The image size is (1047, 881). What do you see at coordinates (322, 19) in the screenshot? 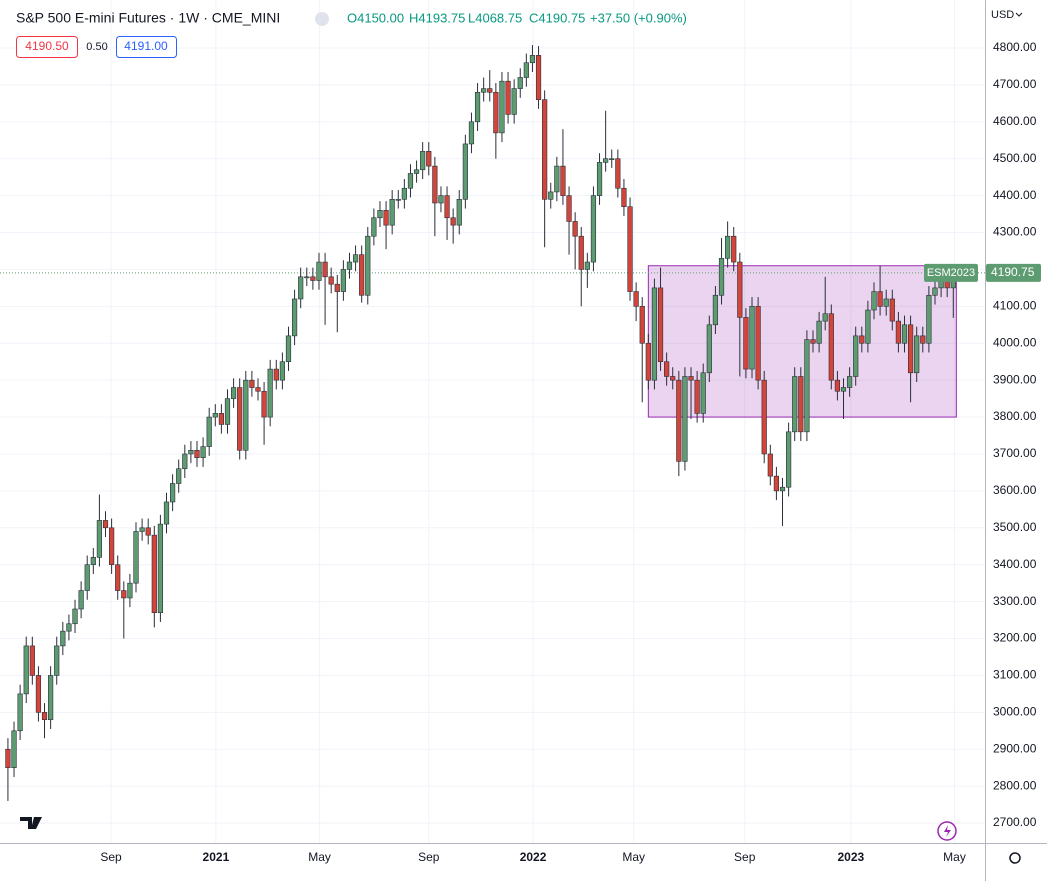
I see `collapse-button` at bounding box center [322, 19].